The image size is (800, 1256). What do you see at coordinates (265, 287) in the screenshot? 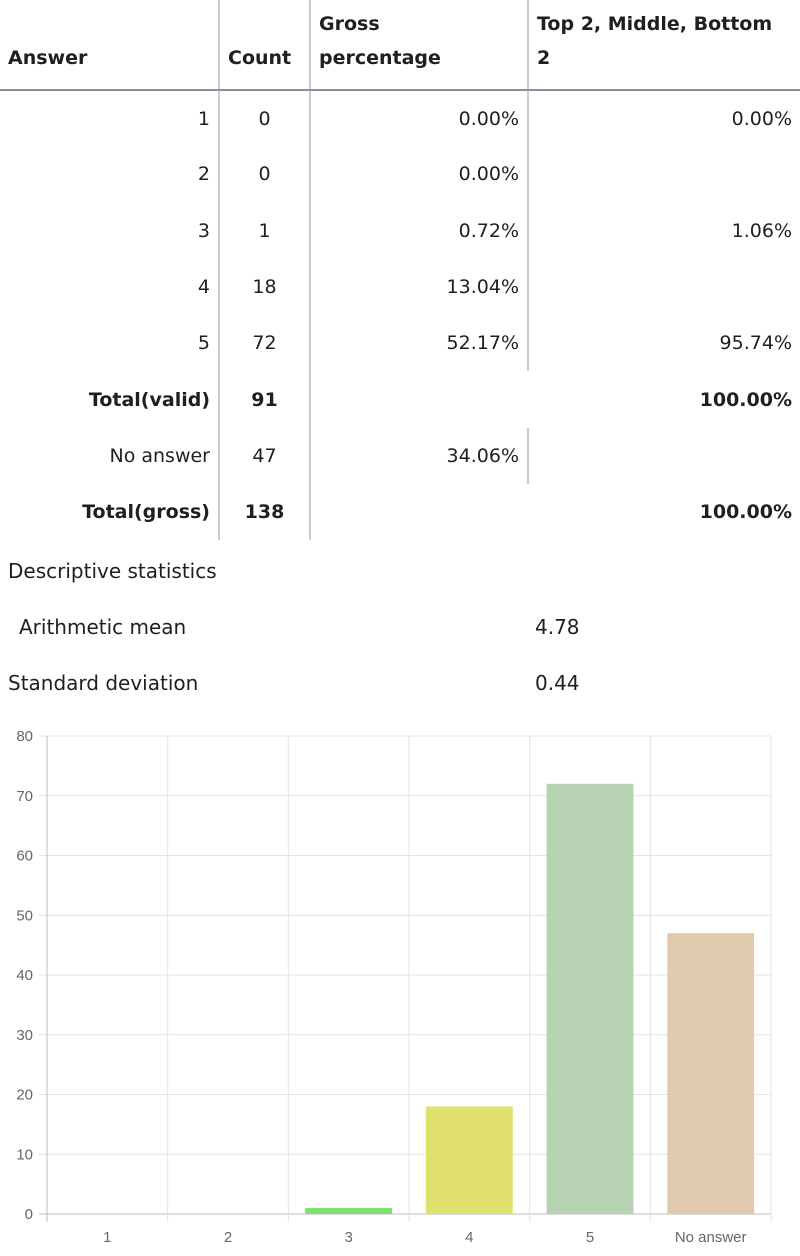
I see `cell-count: 18` at bounding box center [265, 287].